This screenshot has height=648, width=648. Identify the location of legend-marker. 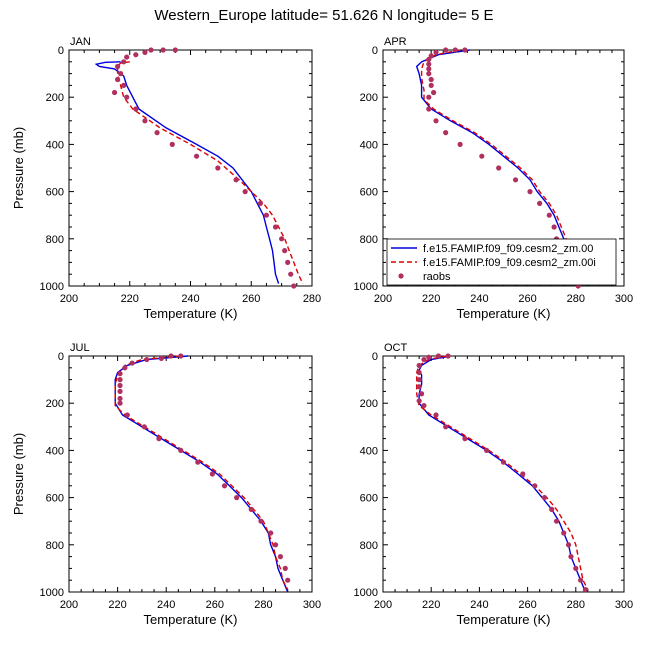
(401, 276).